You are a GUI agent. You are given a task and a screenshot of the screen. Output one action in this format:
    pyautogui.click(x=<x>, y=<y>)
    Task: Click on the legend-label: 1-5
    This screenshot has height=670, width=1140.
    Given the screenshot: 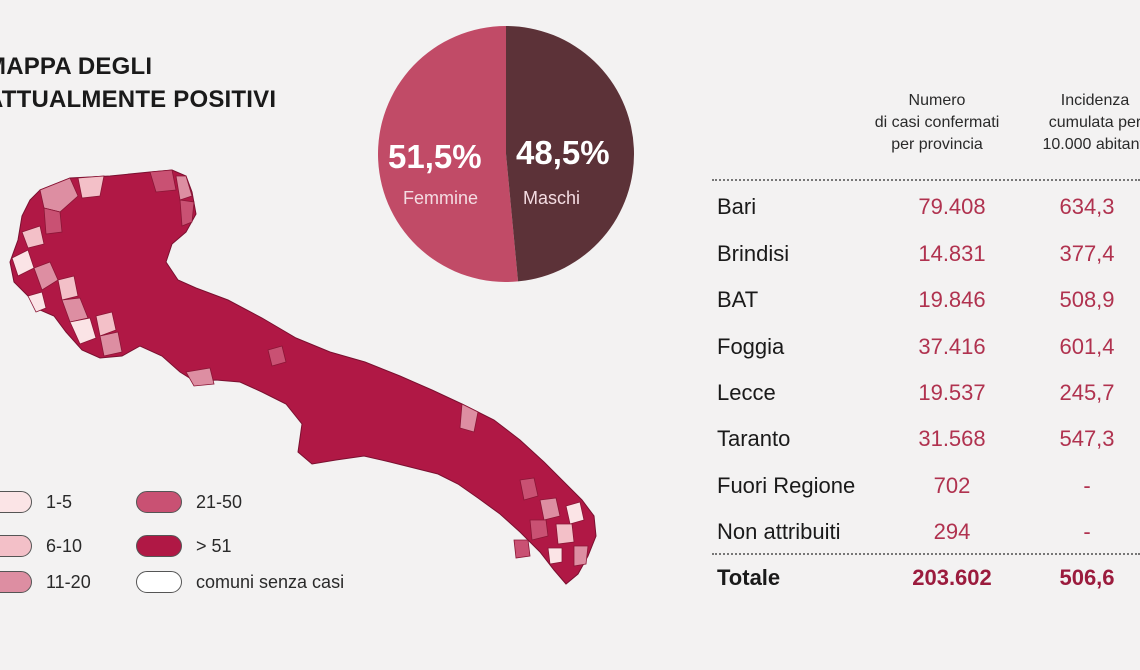 What is the action you would take?
    pyautogui.click(x=59, y=501)
    